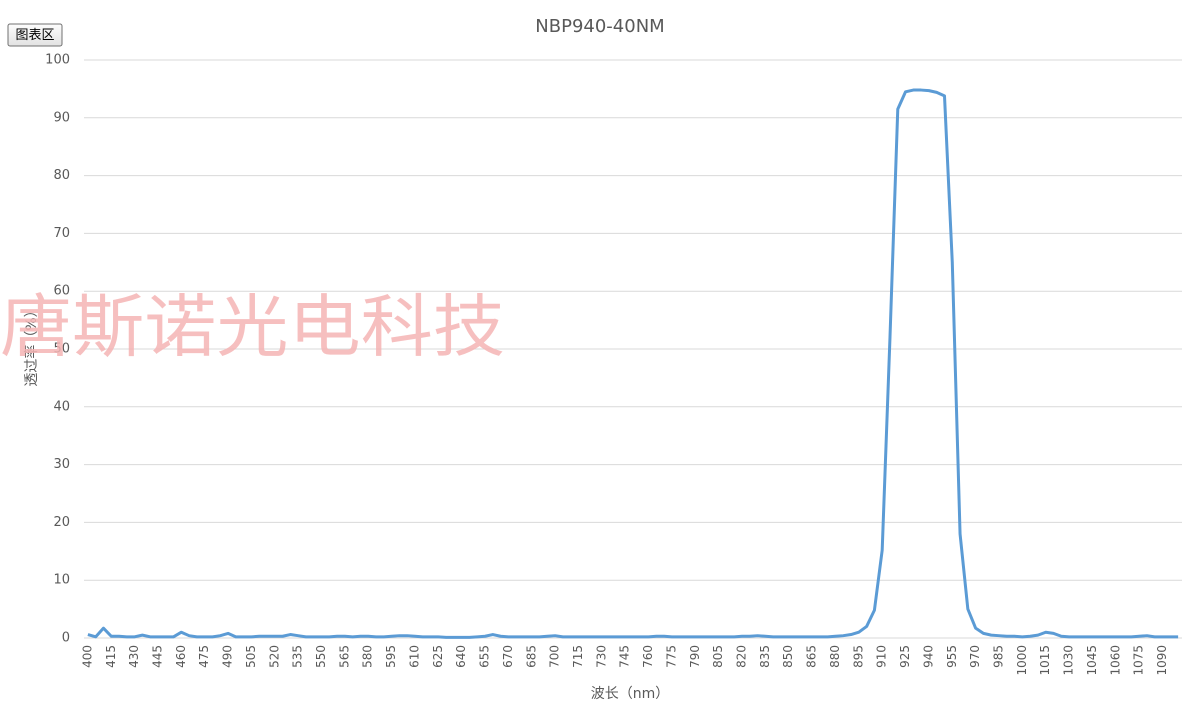  I want to click on x-tick-label: 880, so click(835, 656).